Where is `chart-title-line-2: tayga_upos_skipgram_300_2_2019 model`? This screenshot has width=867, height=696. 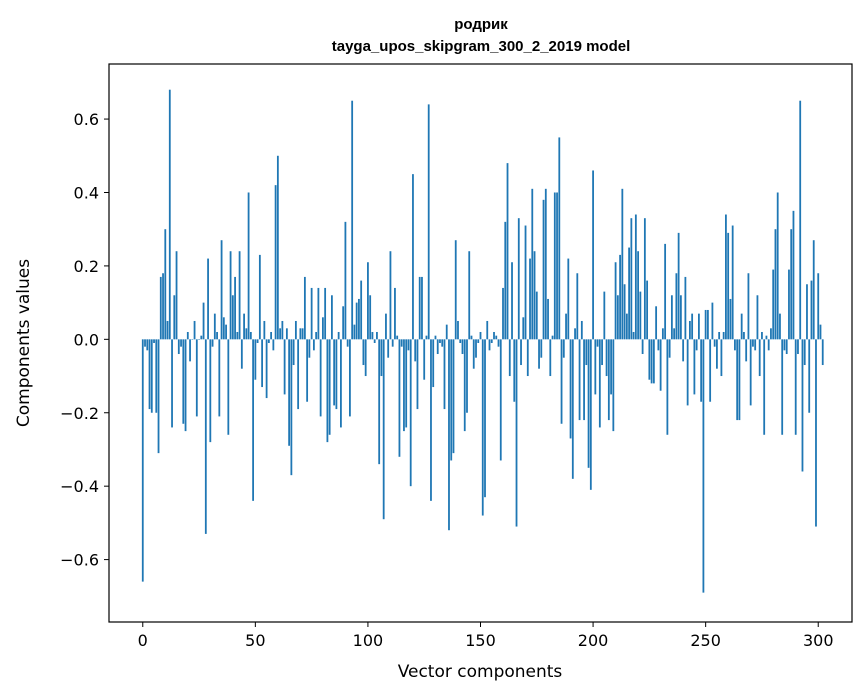 chart-title-line-2: tayga_upos_skipgram_300_2_2019 model is located at coordinates (481, 46).